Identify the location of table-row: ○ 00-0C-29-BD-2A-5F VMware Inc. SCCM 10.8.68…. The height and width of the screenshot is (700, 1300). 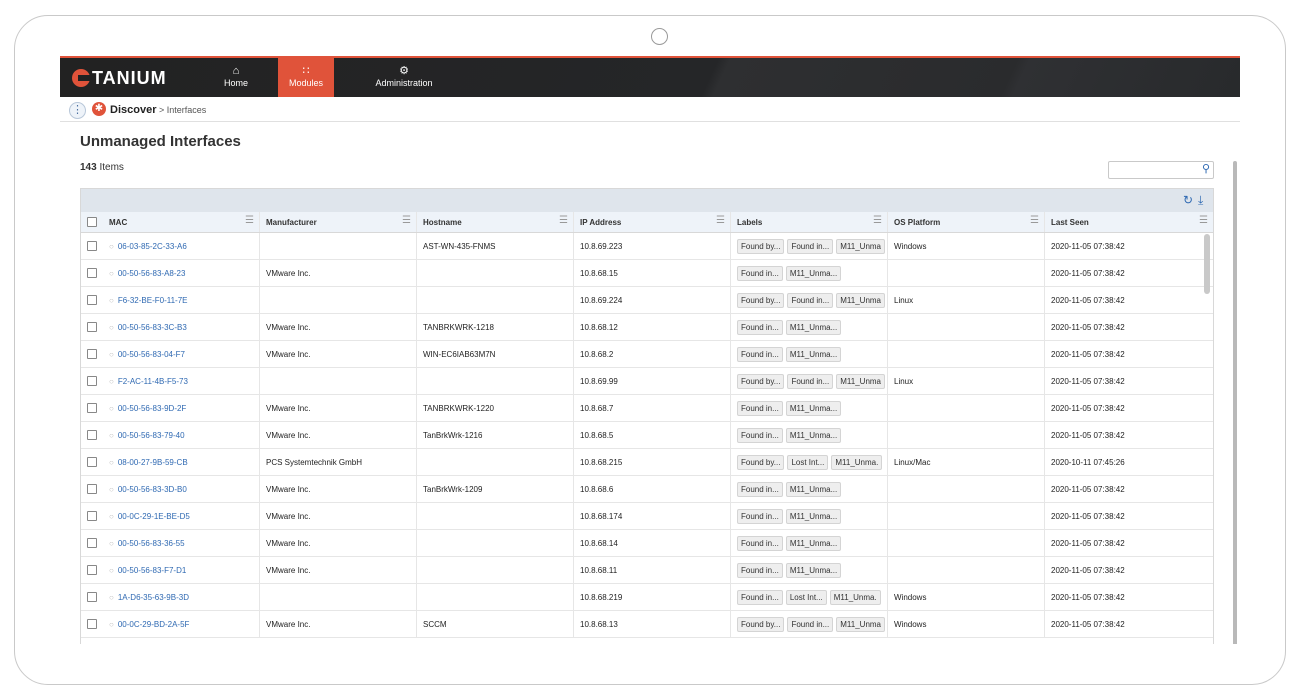
(647, 624).